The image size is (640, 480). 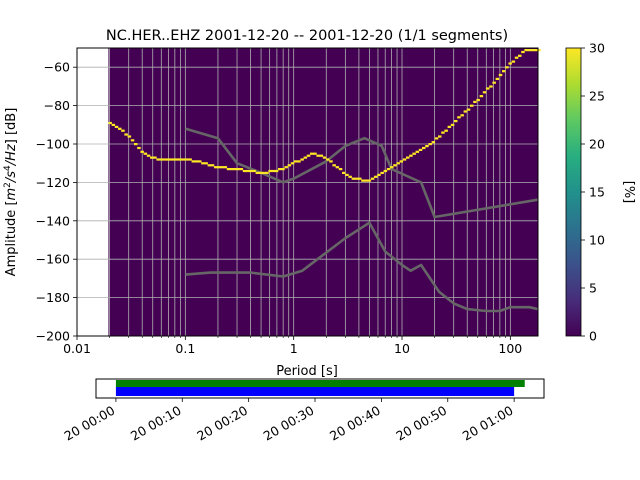 I want to click on x-tick-label: 0.1, so click(x=185, y=348).